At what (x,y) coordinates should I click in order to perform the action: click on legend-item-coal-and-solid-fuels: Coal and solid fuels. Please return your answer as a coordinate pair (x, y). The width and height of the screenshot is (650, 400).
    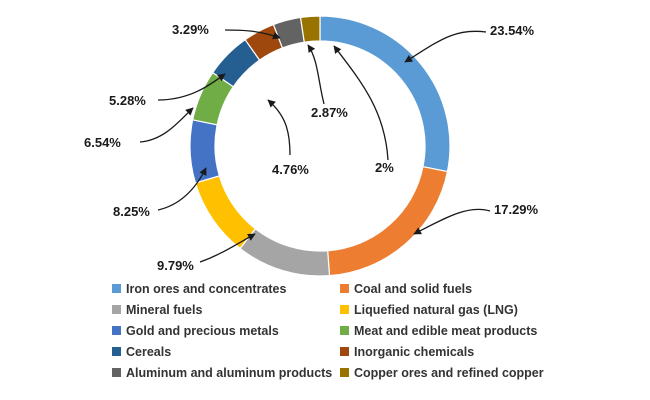
    Looking at the image, I should click on (406, 289).